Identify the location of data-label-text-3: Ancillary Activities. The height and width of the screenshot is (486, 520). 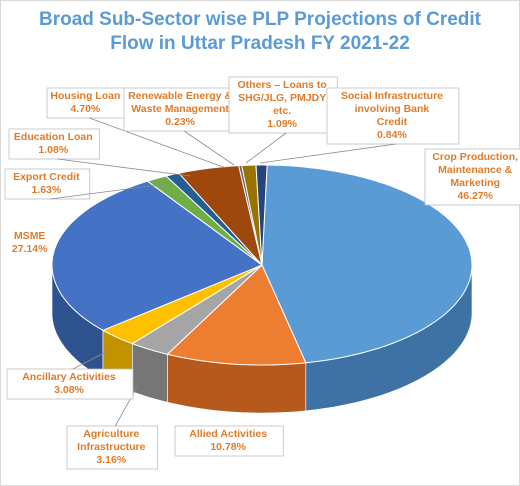
(69, 377).